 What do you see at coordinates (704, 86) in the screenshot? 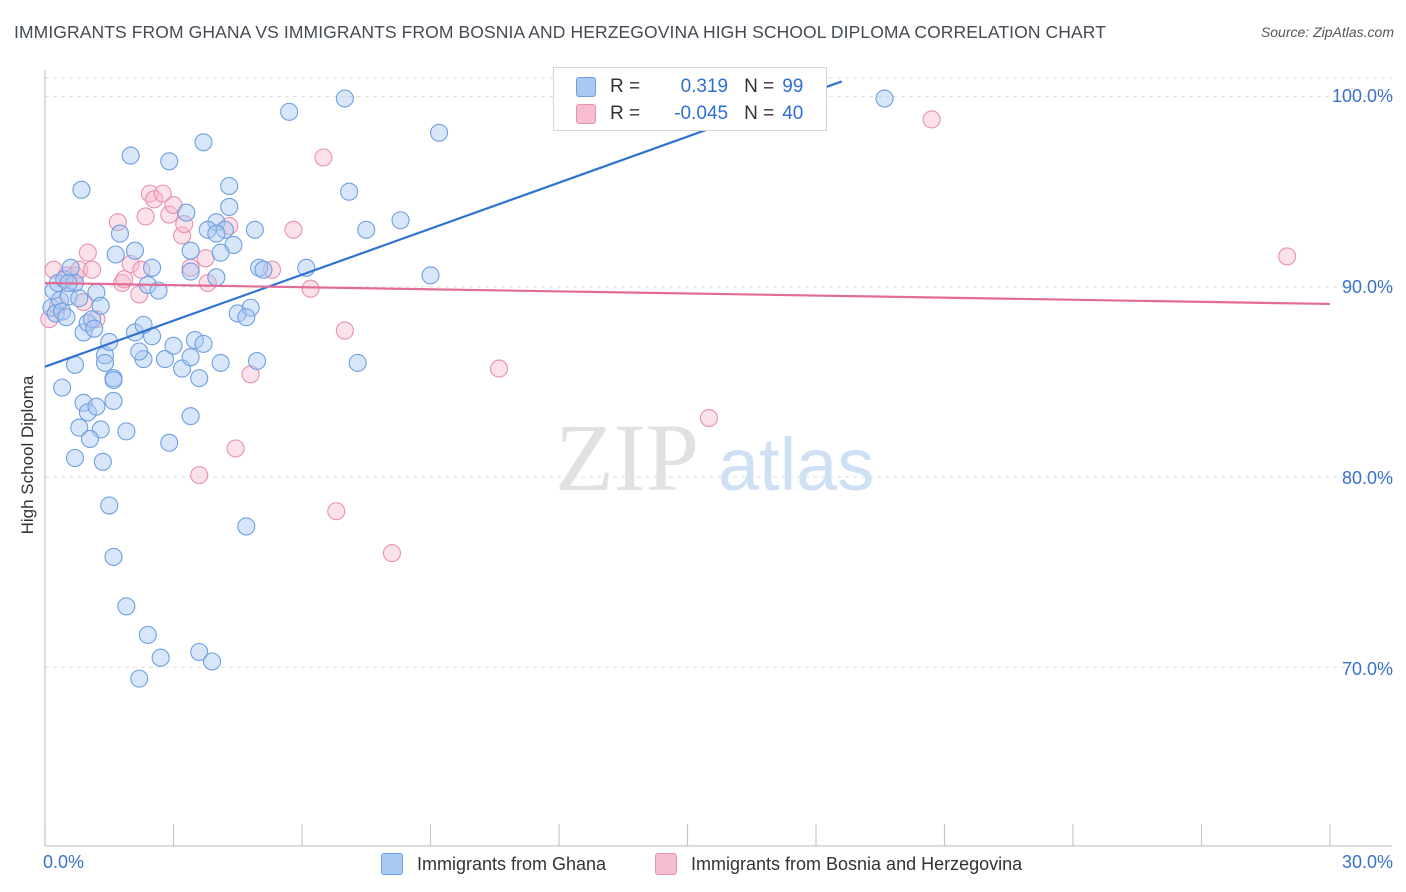
I see `legend-r-value-ghana: 0.319` at bounding box center [704, 86].